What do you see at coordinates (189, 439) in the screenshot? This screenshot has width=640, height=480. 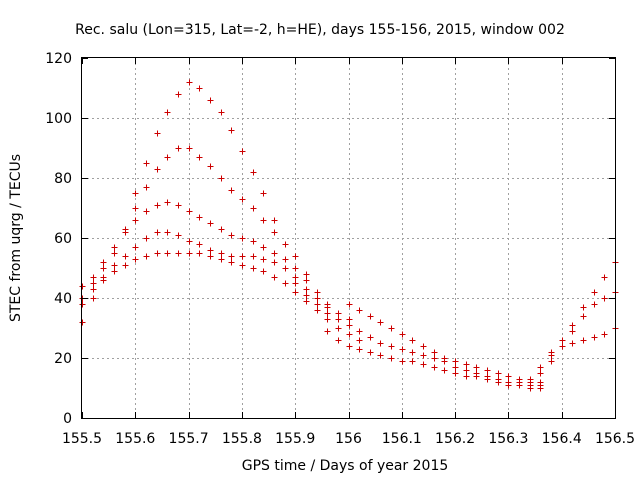 I see `x-tick-label: 155.7` at bounding box center [189, 439].